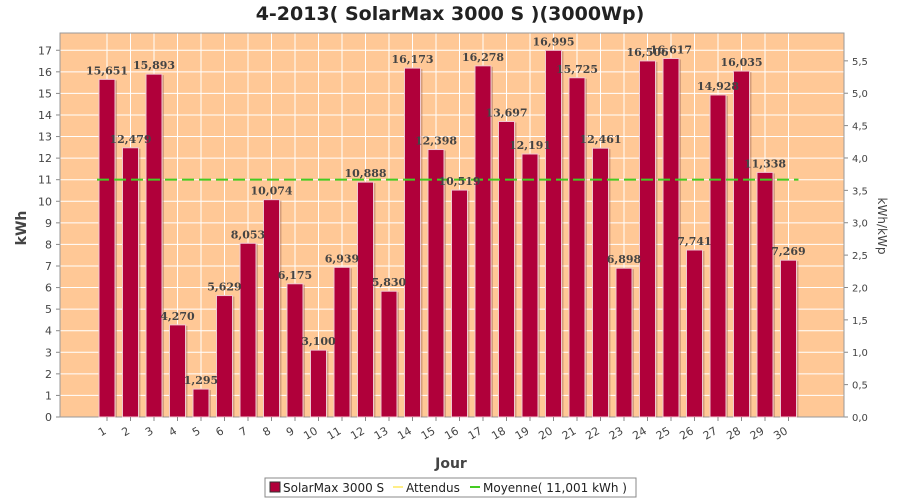 The height and width of the screenshot is (500, 900). Describe the element at coordinates (475, 433) in the screenshot. I see `x-tick-label: 17` at that location.